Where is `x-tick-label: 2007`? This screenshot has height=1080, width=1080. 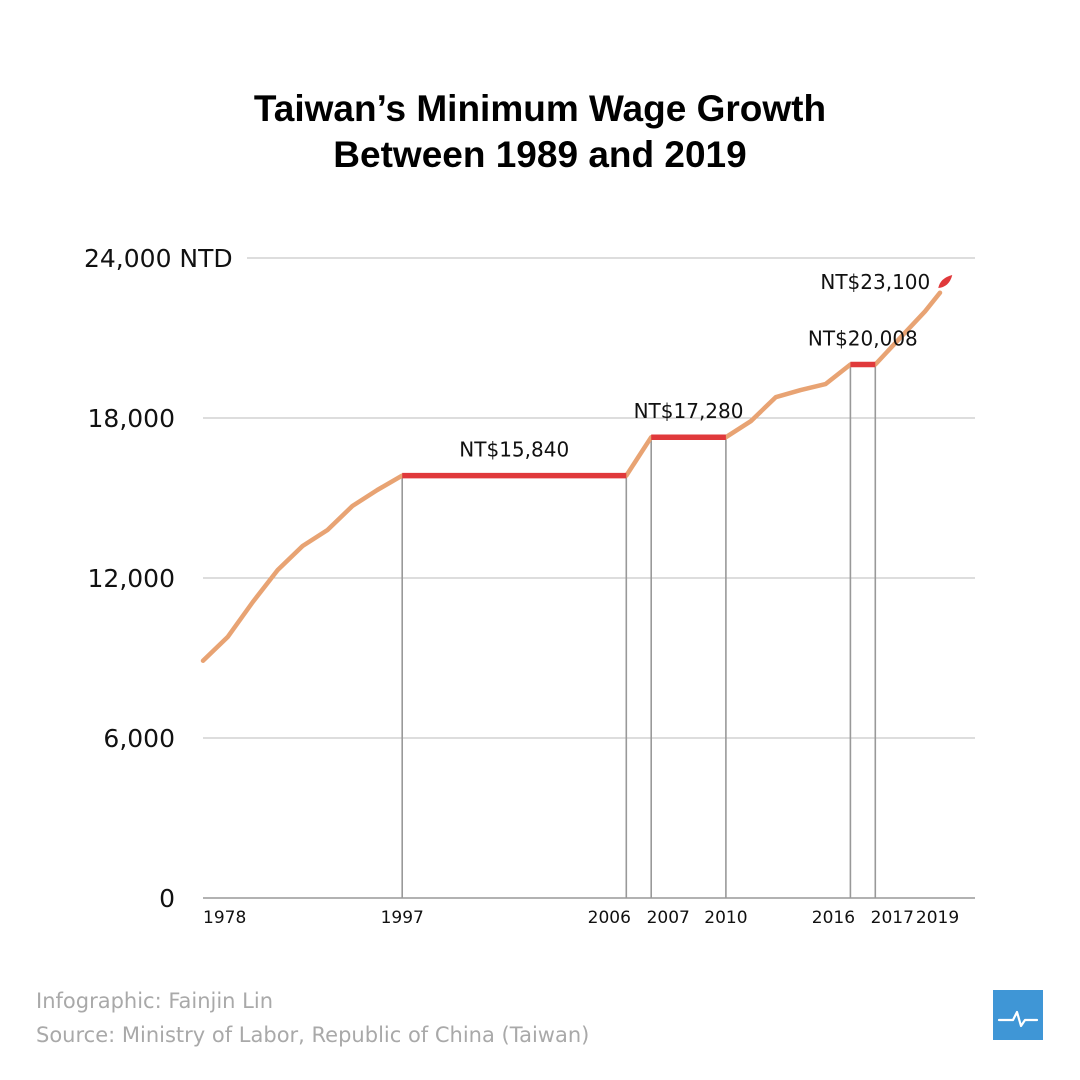 x-tick-label: 2007 is located at coordinates (668, 918).